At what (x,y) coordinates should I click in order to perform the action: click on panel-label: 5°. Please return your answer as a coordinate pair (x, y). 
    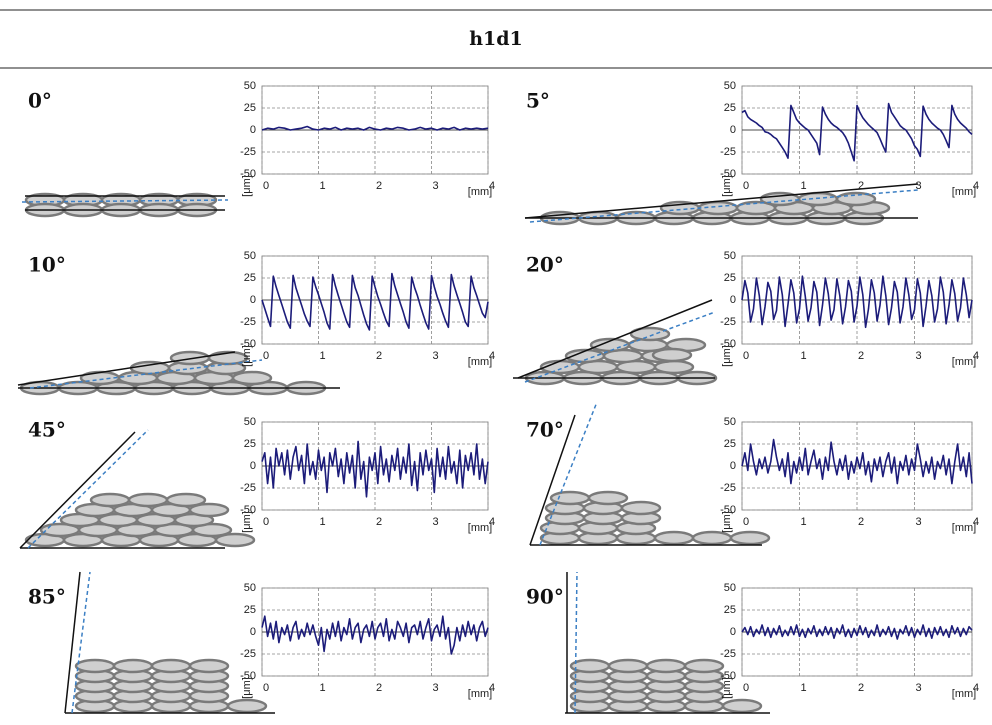
    Looking at the image, I should click on (538, 101).